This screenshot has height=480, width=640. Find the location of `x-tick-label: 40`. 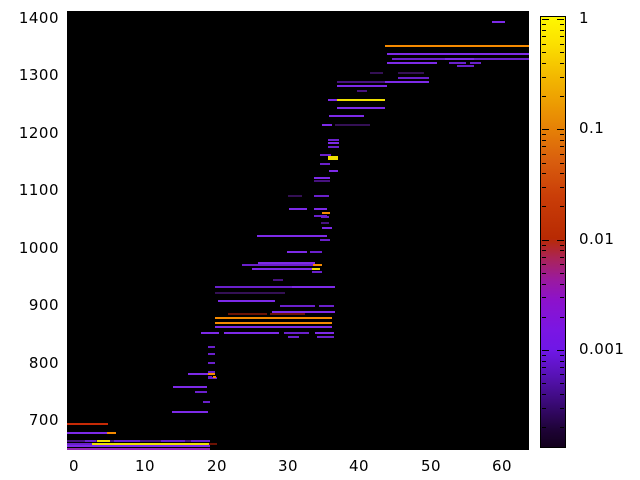

x-tick-label: 40 is located at coordinates (359, 466).